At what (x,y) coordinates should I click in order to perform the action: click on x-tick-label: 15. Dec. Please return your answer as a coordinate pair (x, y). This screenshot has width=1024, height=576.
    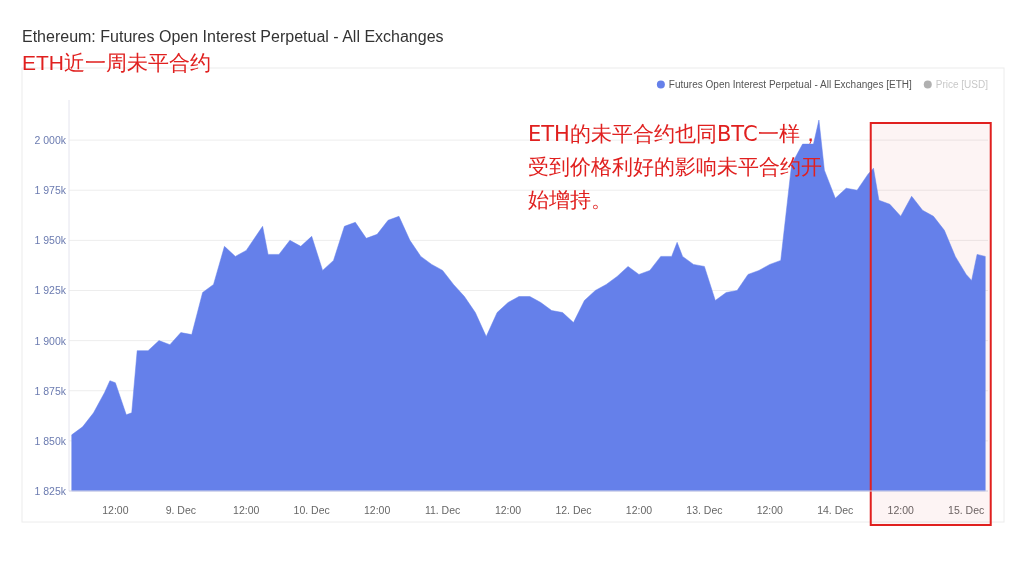
    Looking at the image, I should click on (966, 510).